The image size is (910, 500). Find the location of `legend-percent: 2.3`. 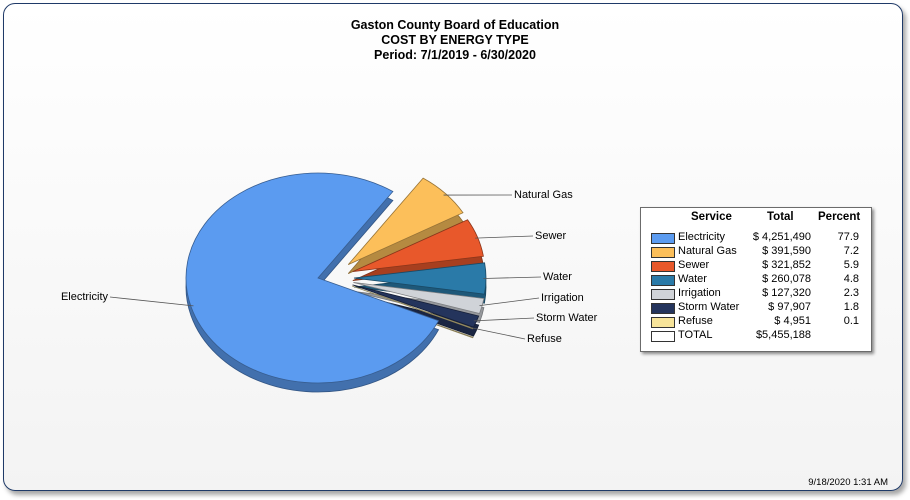

legend-percent: 2.3 is located at coordinates (851, 293).